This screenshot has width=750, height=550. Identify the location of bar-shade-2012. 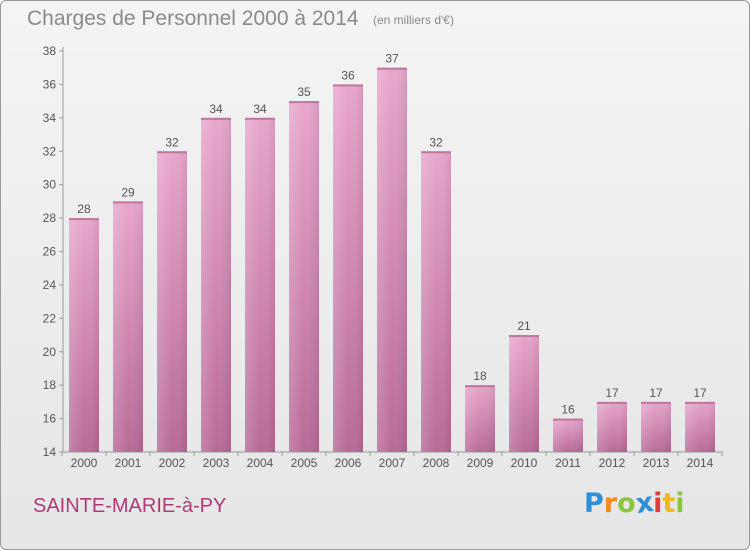
(612, 426).